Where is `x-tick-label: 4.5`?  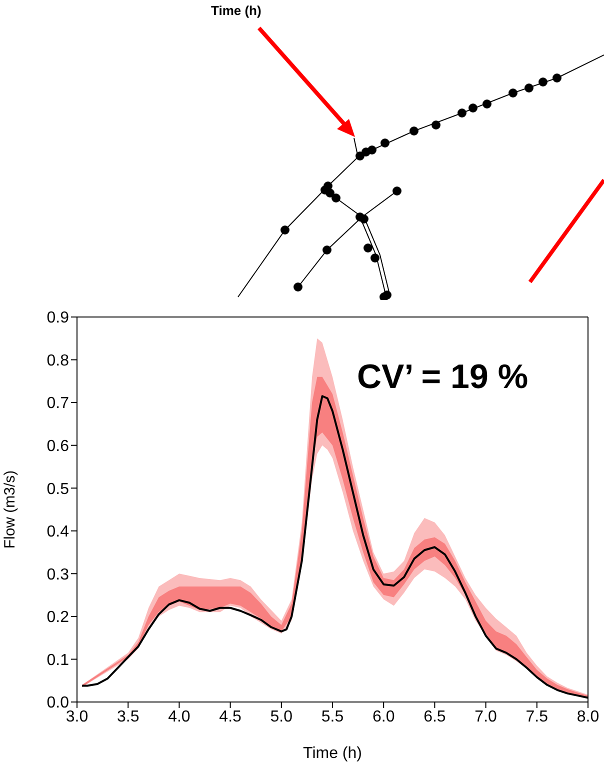 x-tick-label: 4.5 is located at coordinates (230, 717).